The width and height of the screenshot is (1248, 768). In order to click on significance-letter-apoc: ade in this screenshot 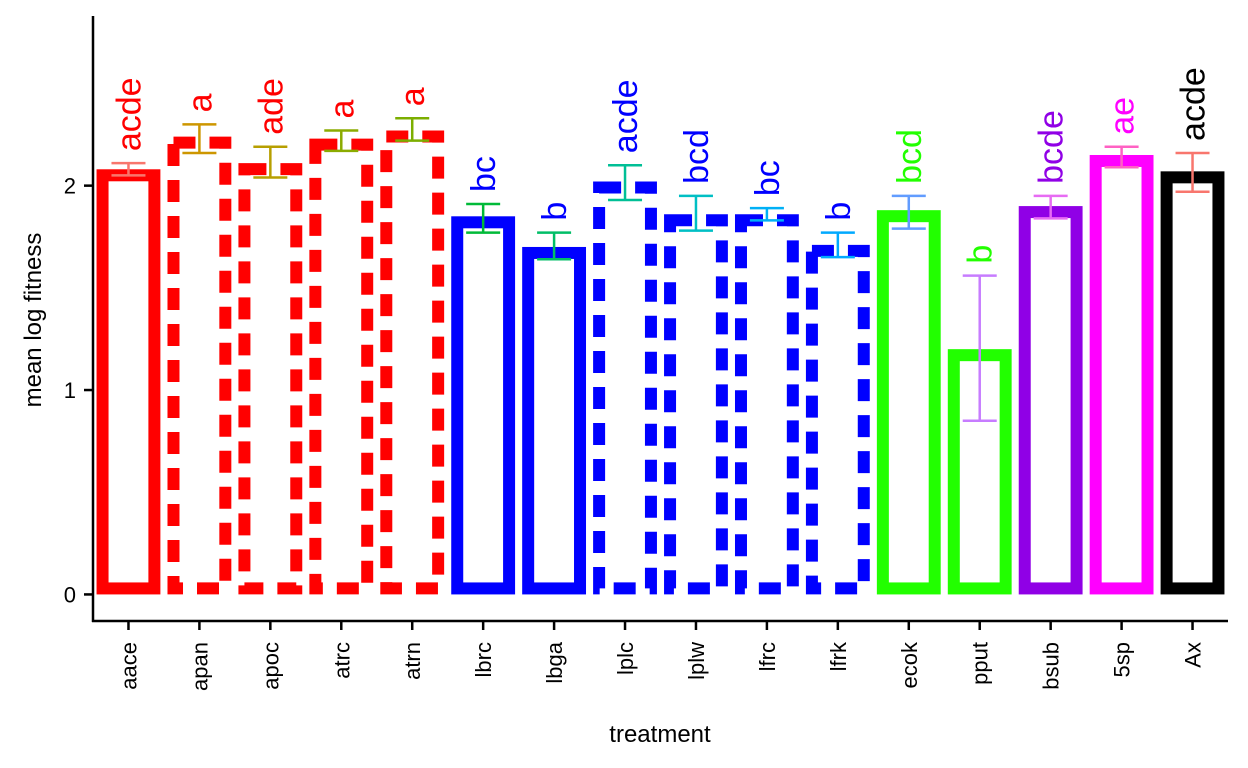, I will do `click(271, 106)`.